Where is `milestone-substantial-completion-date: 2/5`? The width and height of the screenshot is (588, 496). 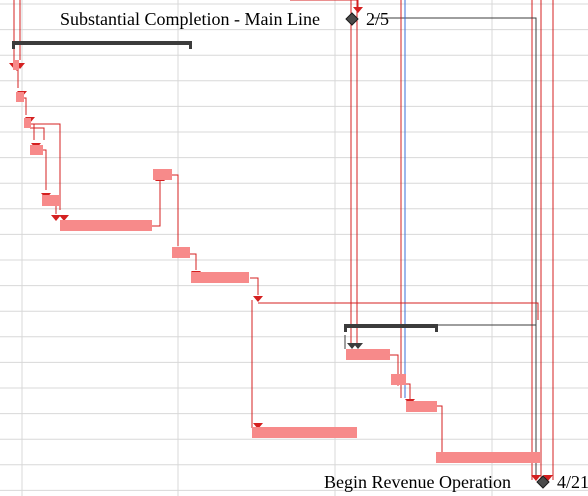 milestone-substantial-completion-date: 2/5 is located at coordinates (377, 19).